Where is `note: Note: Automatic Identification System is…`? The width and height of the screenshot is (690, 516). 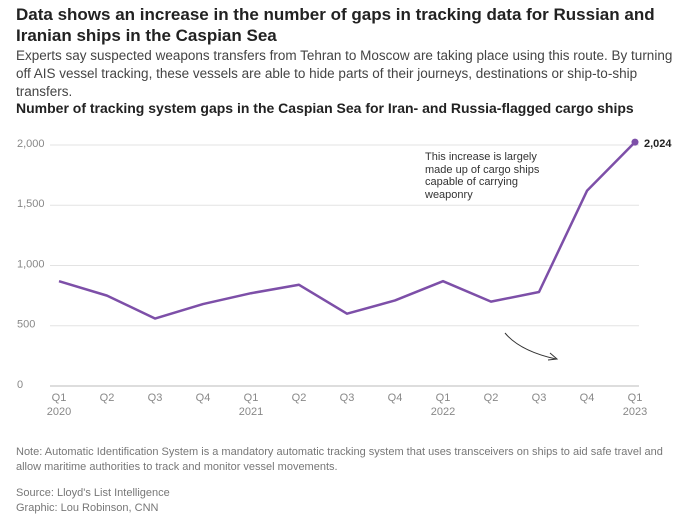 note: Note: Automatic Identification System is… is located at coordinates (339, 459).